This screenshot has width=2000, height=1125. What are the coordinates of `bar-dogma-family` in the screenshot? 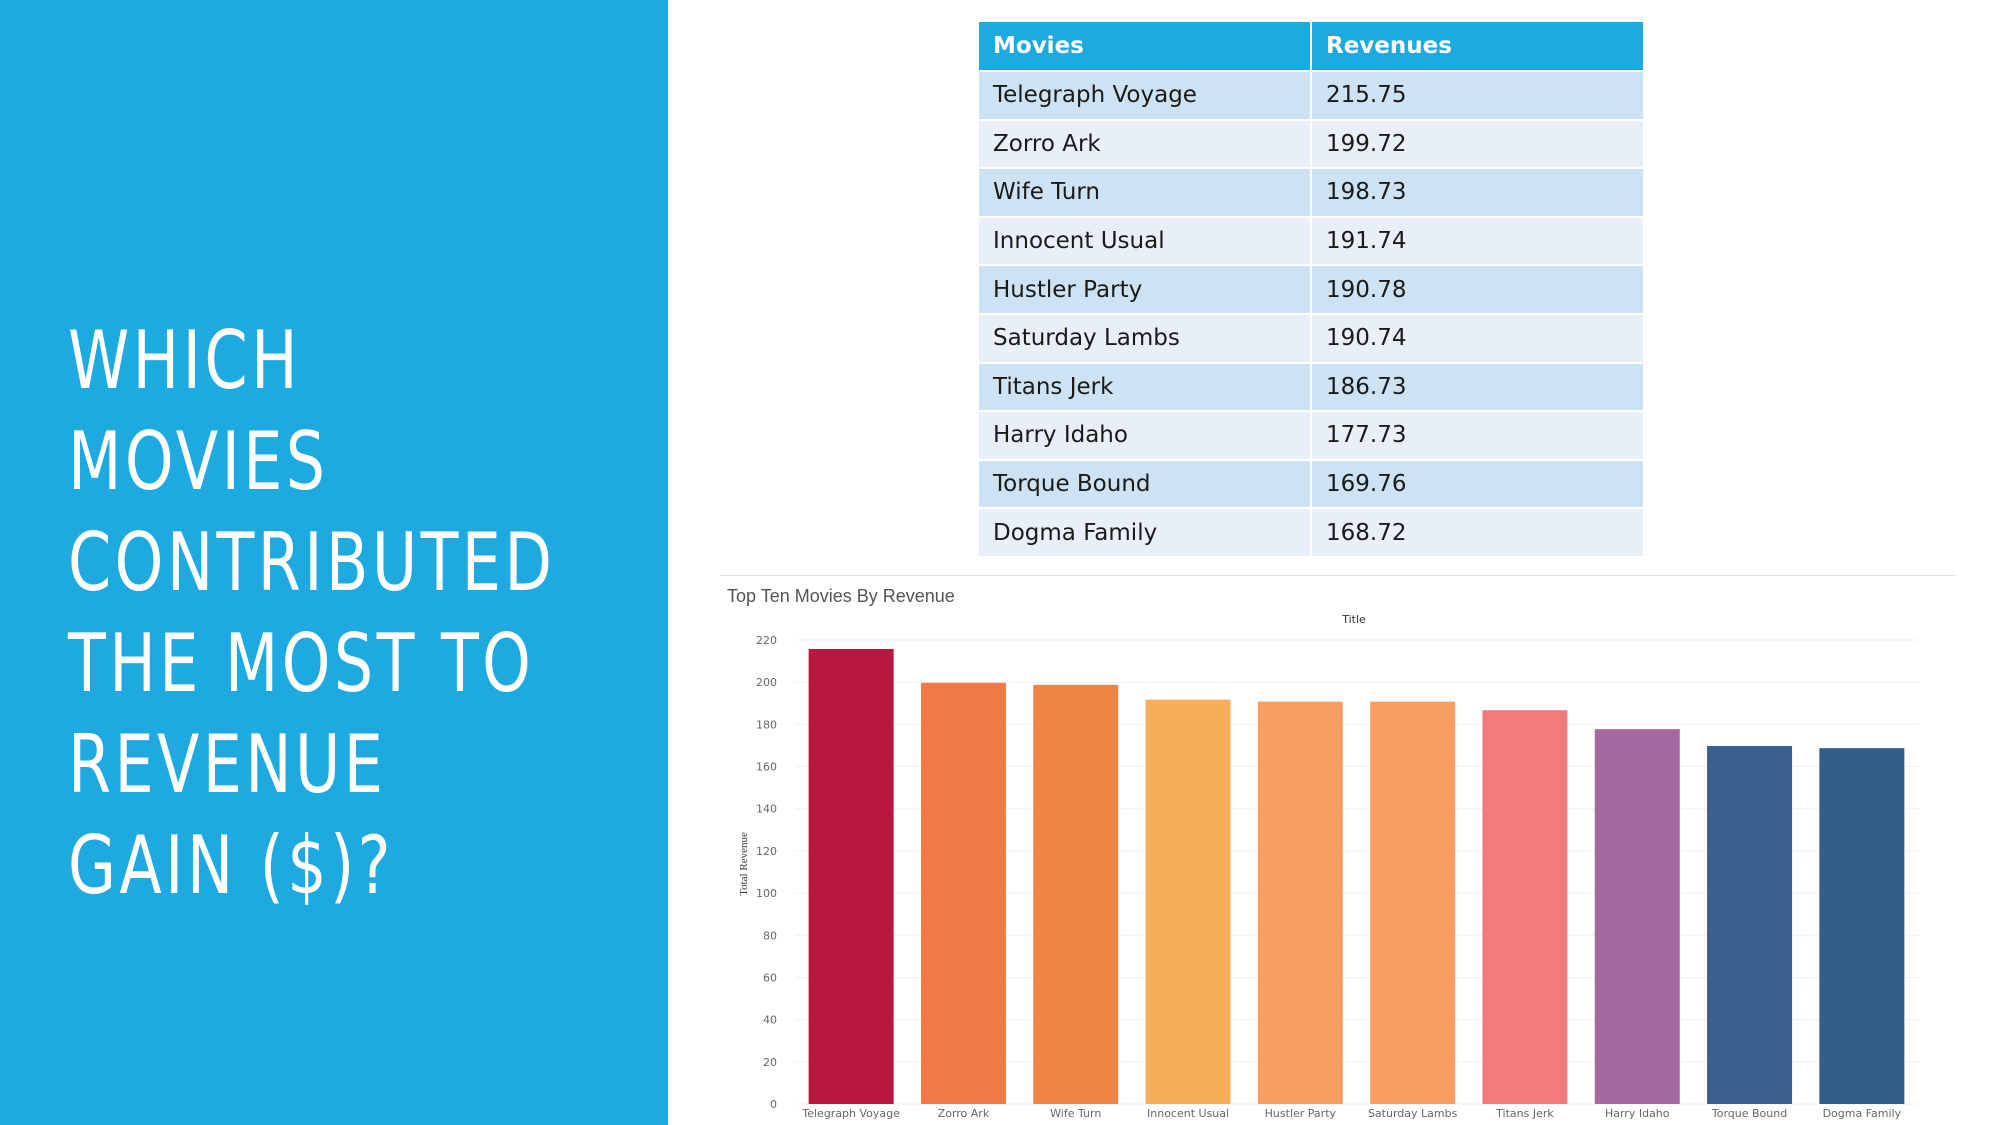 It's located at (1862, 926).